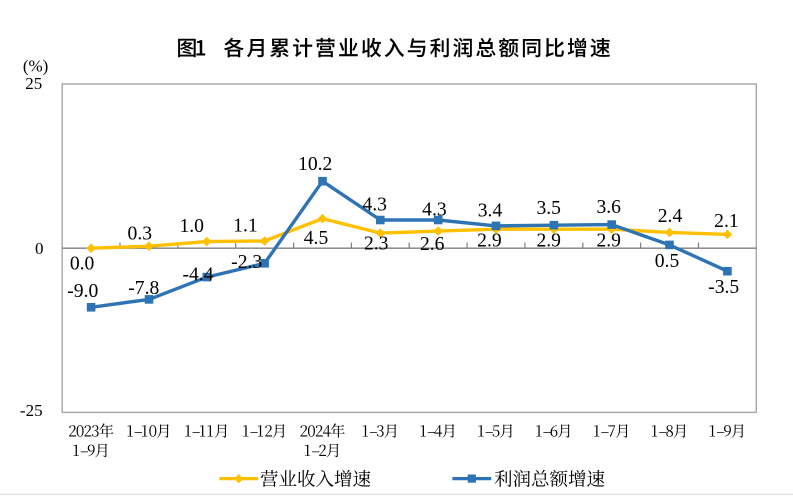 The width and height of the screenshot is (793, 500). Describe the element at coordinates (490, 211) in the screenshot. I see `svg-text: 3.4` at that location.